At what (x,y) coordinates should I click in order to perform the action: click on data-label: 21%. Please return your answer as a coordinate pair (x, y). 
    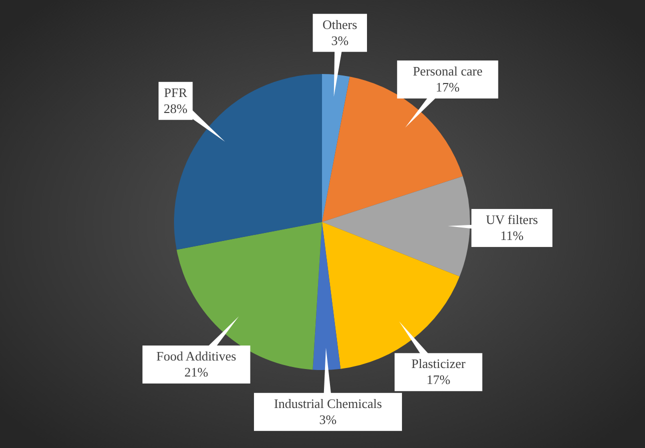
    Looking at the image, I should click on (196, 372).